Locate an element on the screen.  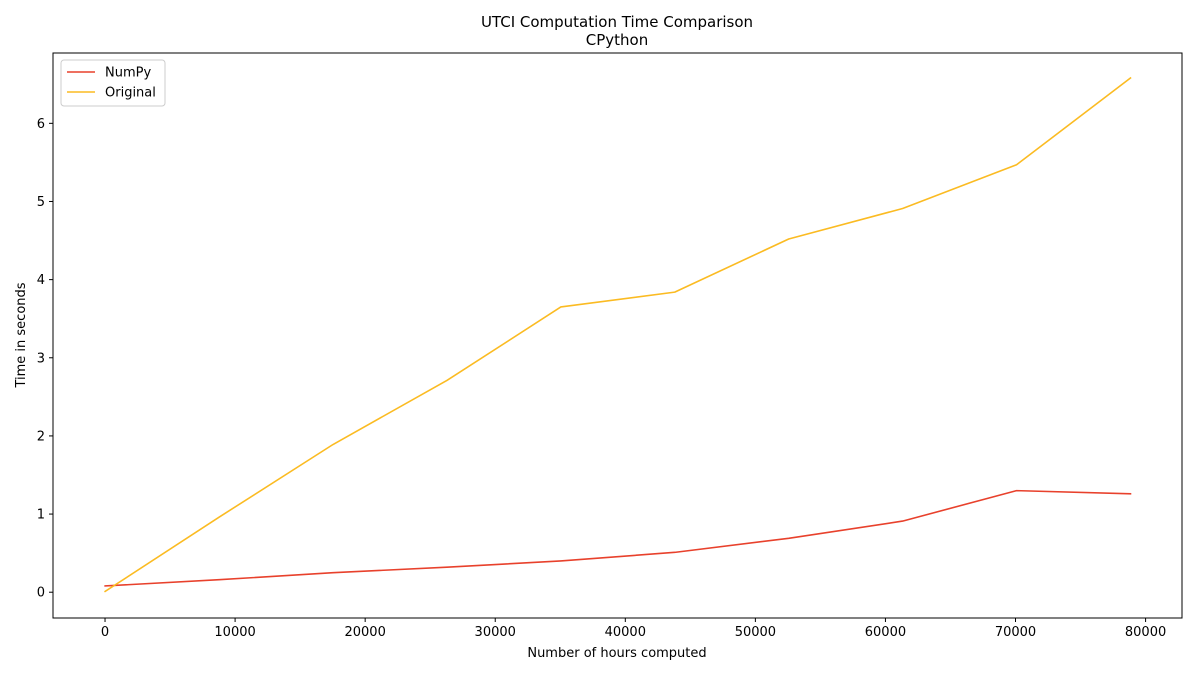
y-tick-label: 0 is located at coordinates (41, 593).